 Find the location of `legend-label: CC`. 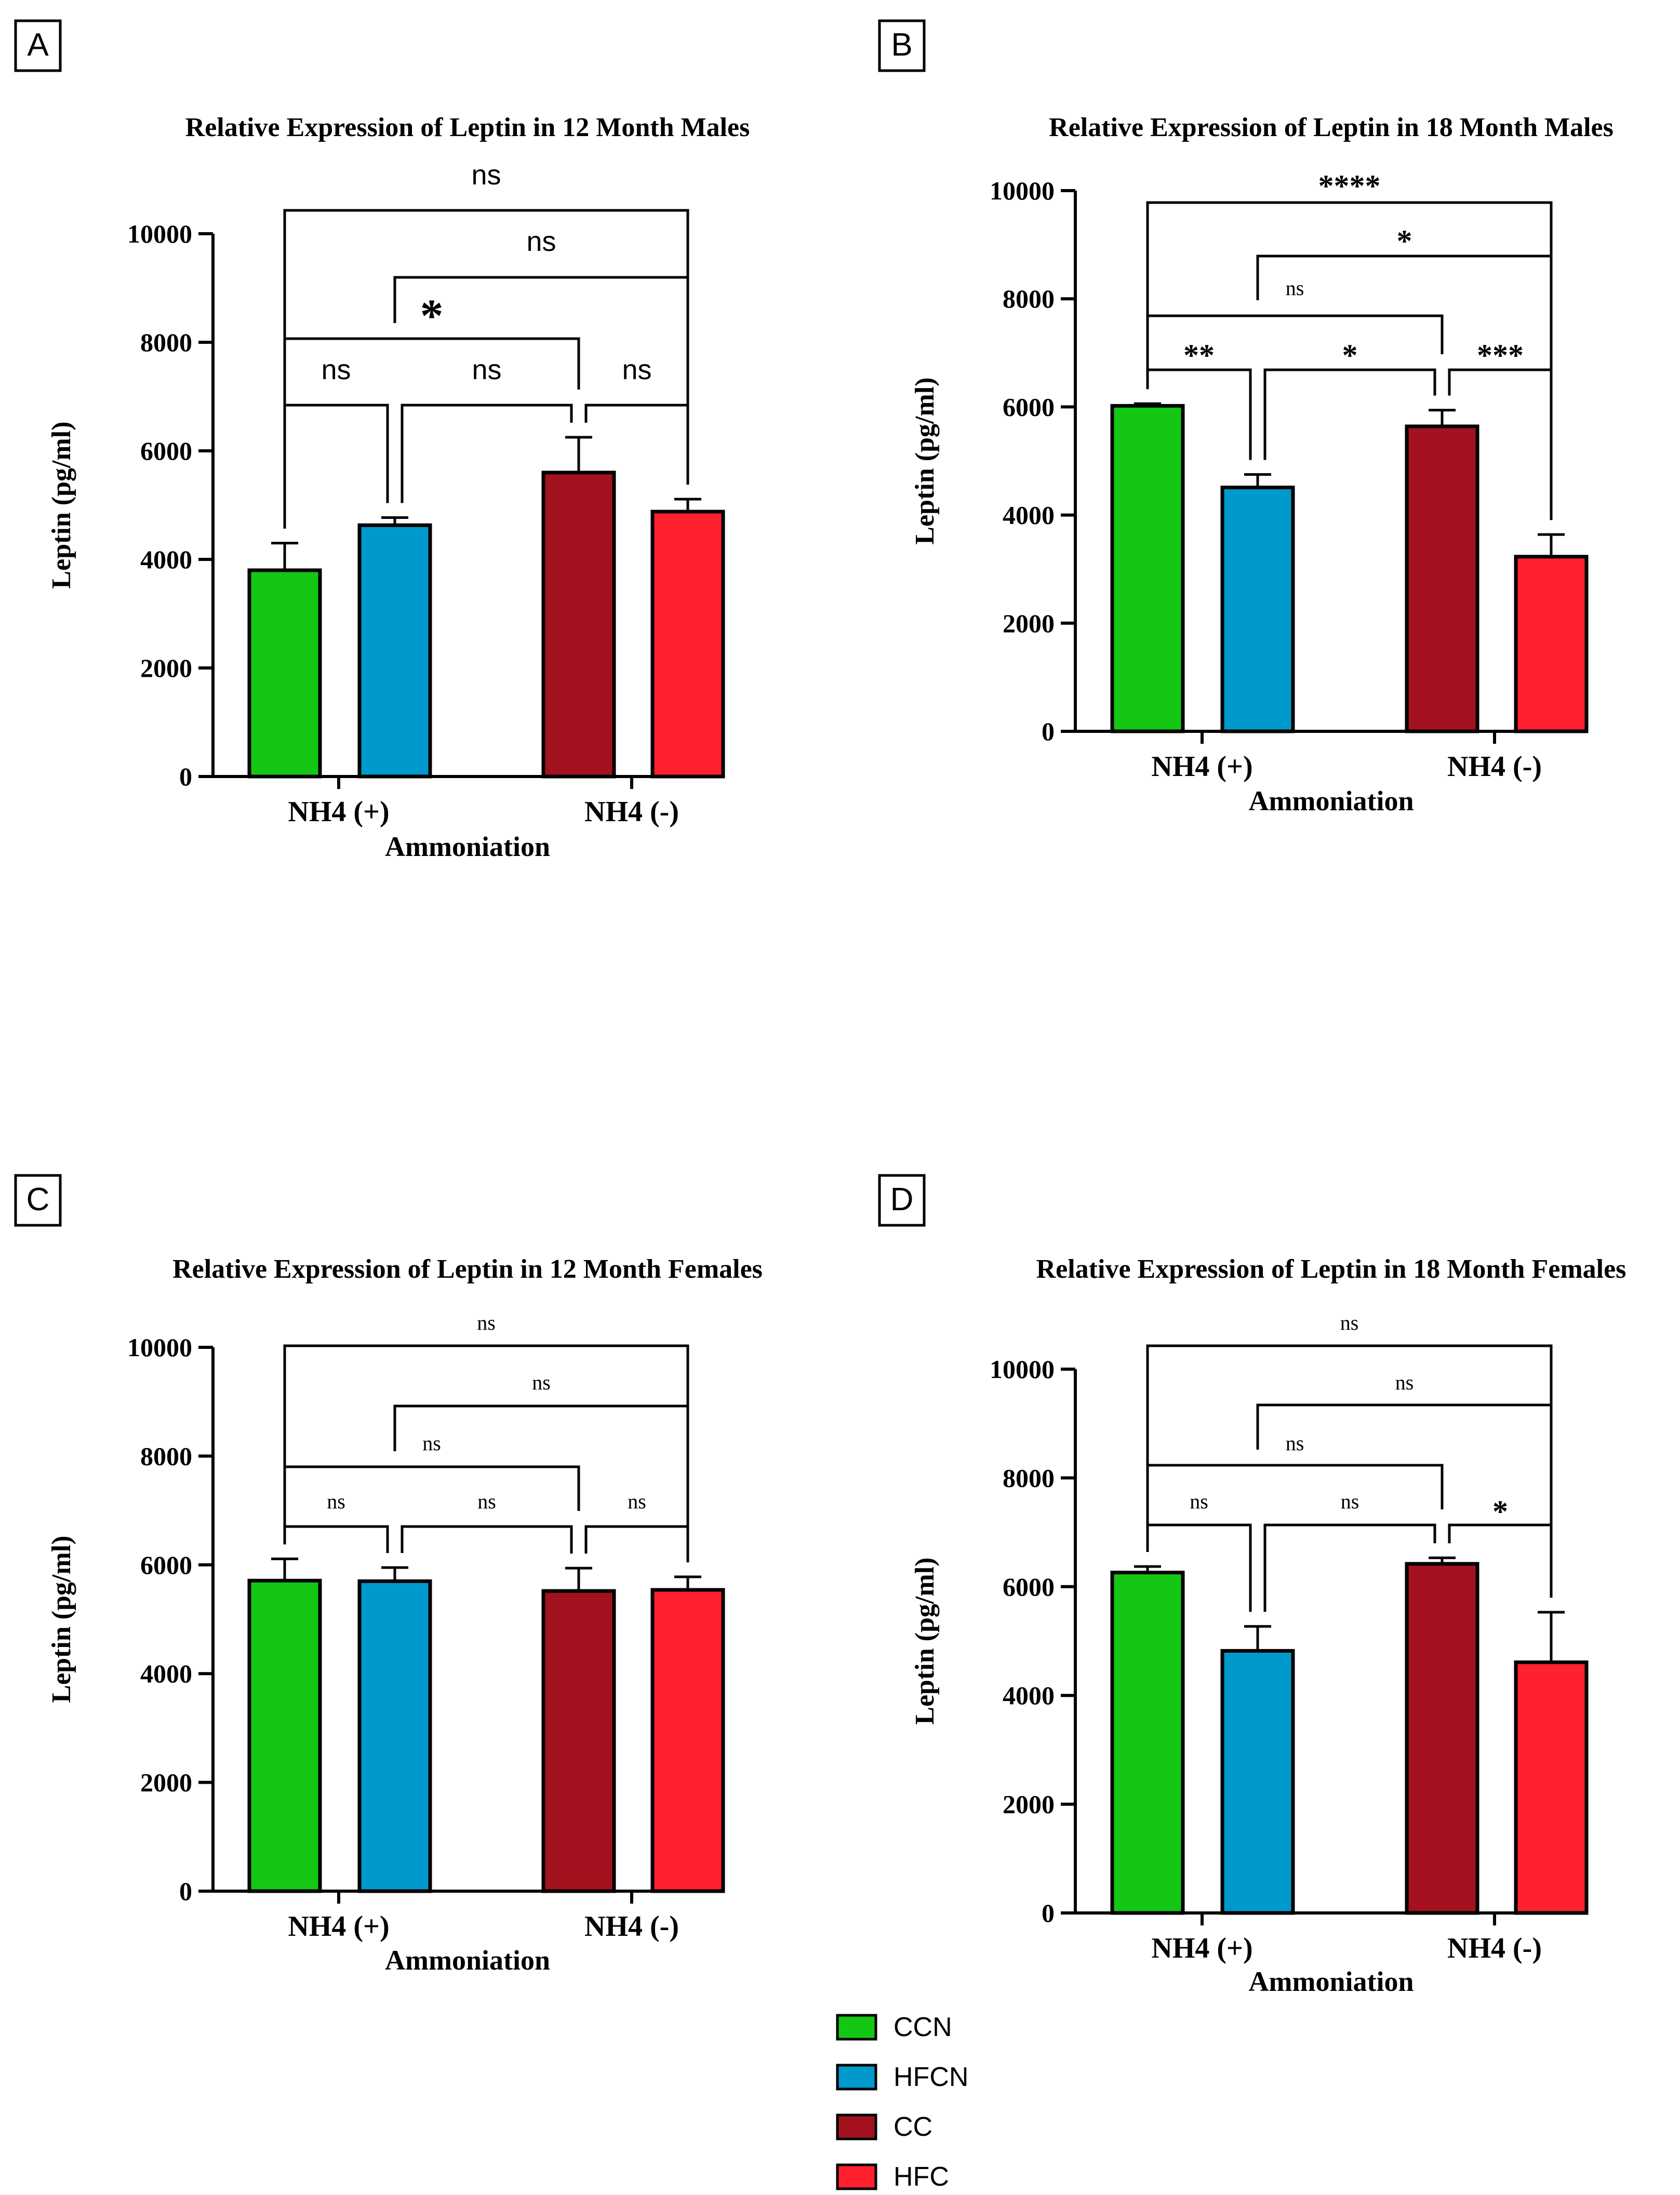

legend-label: CC is located at coordinates (913, 2127).